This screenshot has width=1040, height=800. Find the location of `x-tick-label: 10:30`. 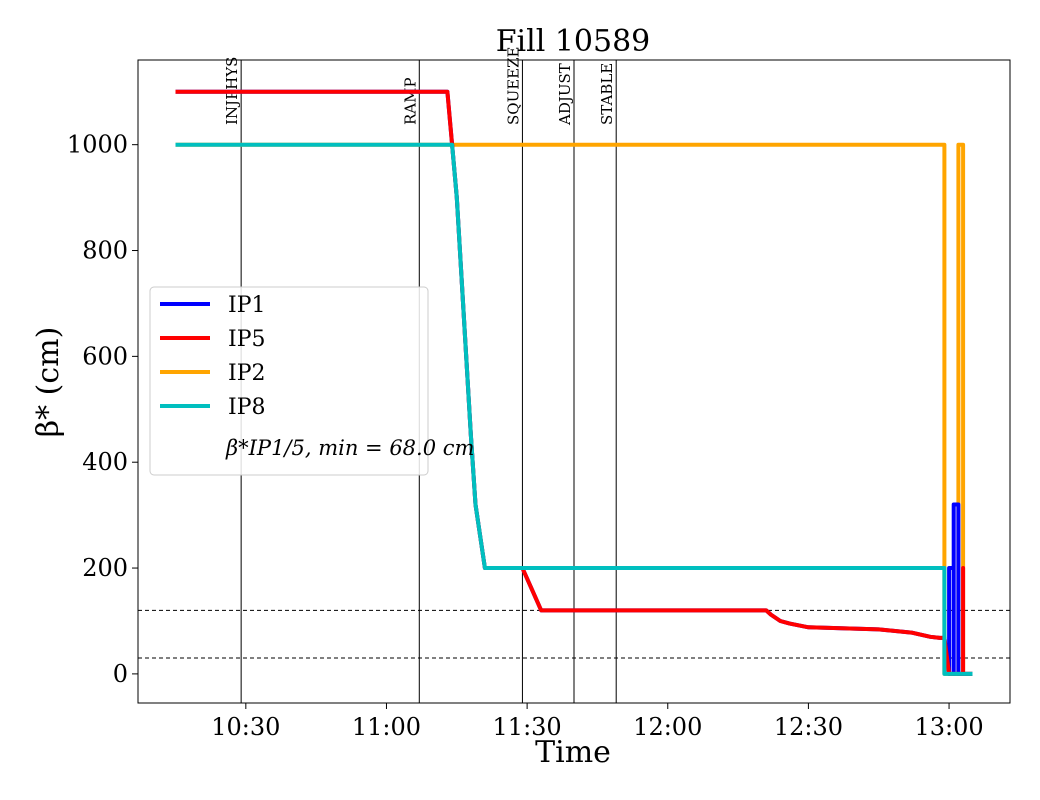

x-tick-label: 10:30 is located at coordinates (245, 727).